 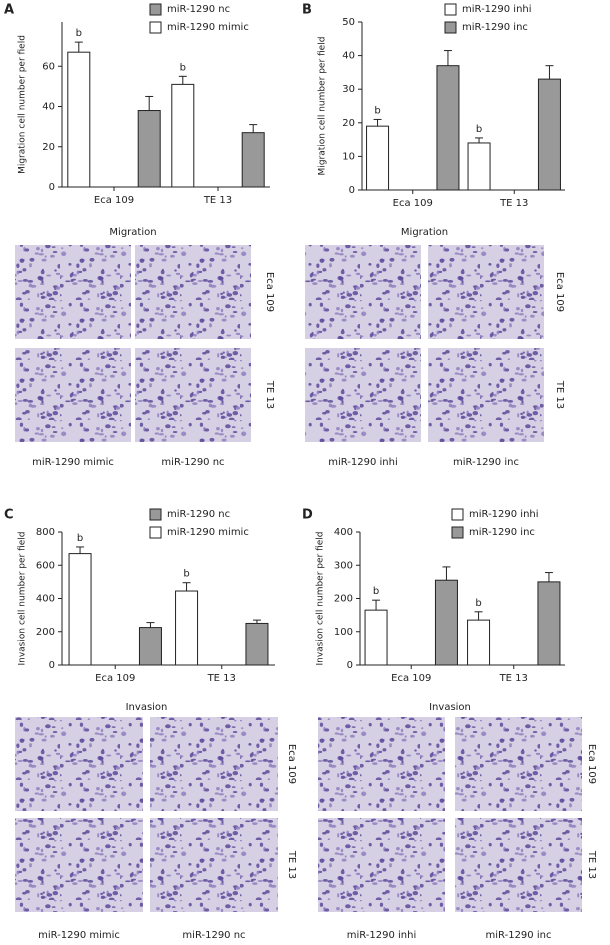 I want to click on y-tick-label: 40, so click(x=348, y=56).